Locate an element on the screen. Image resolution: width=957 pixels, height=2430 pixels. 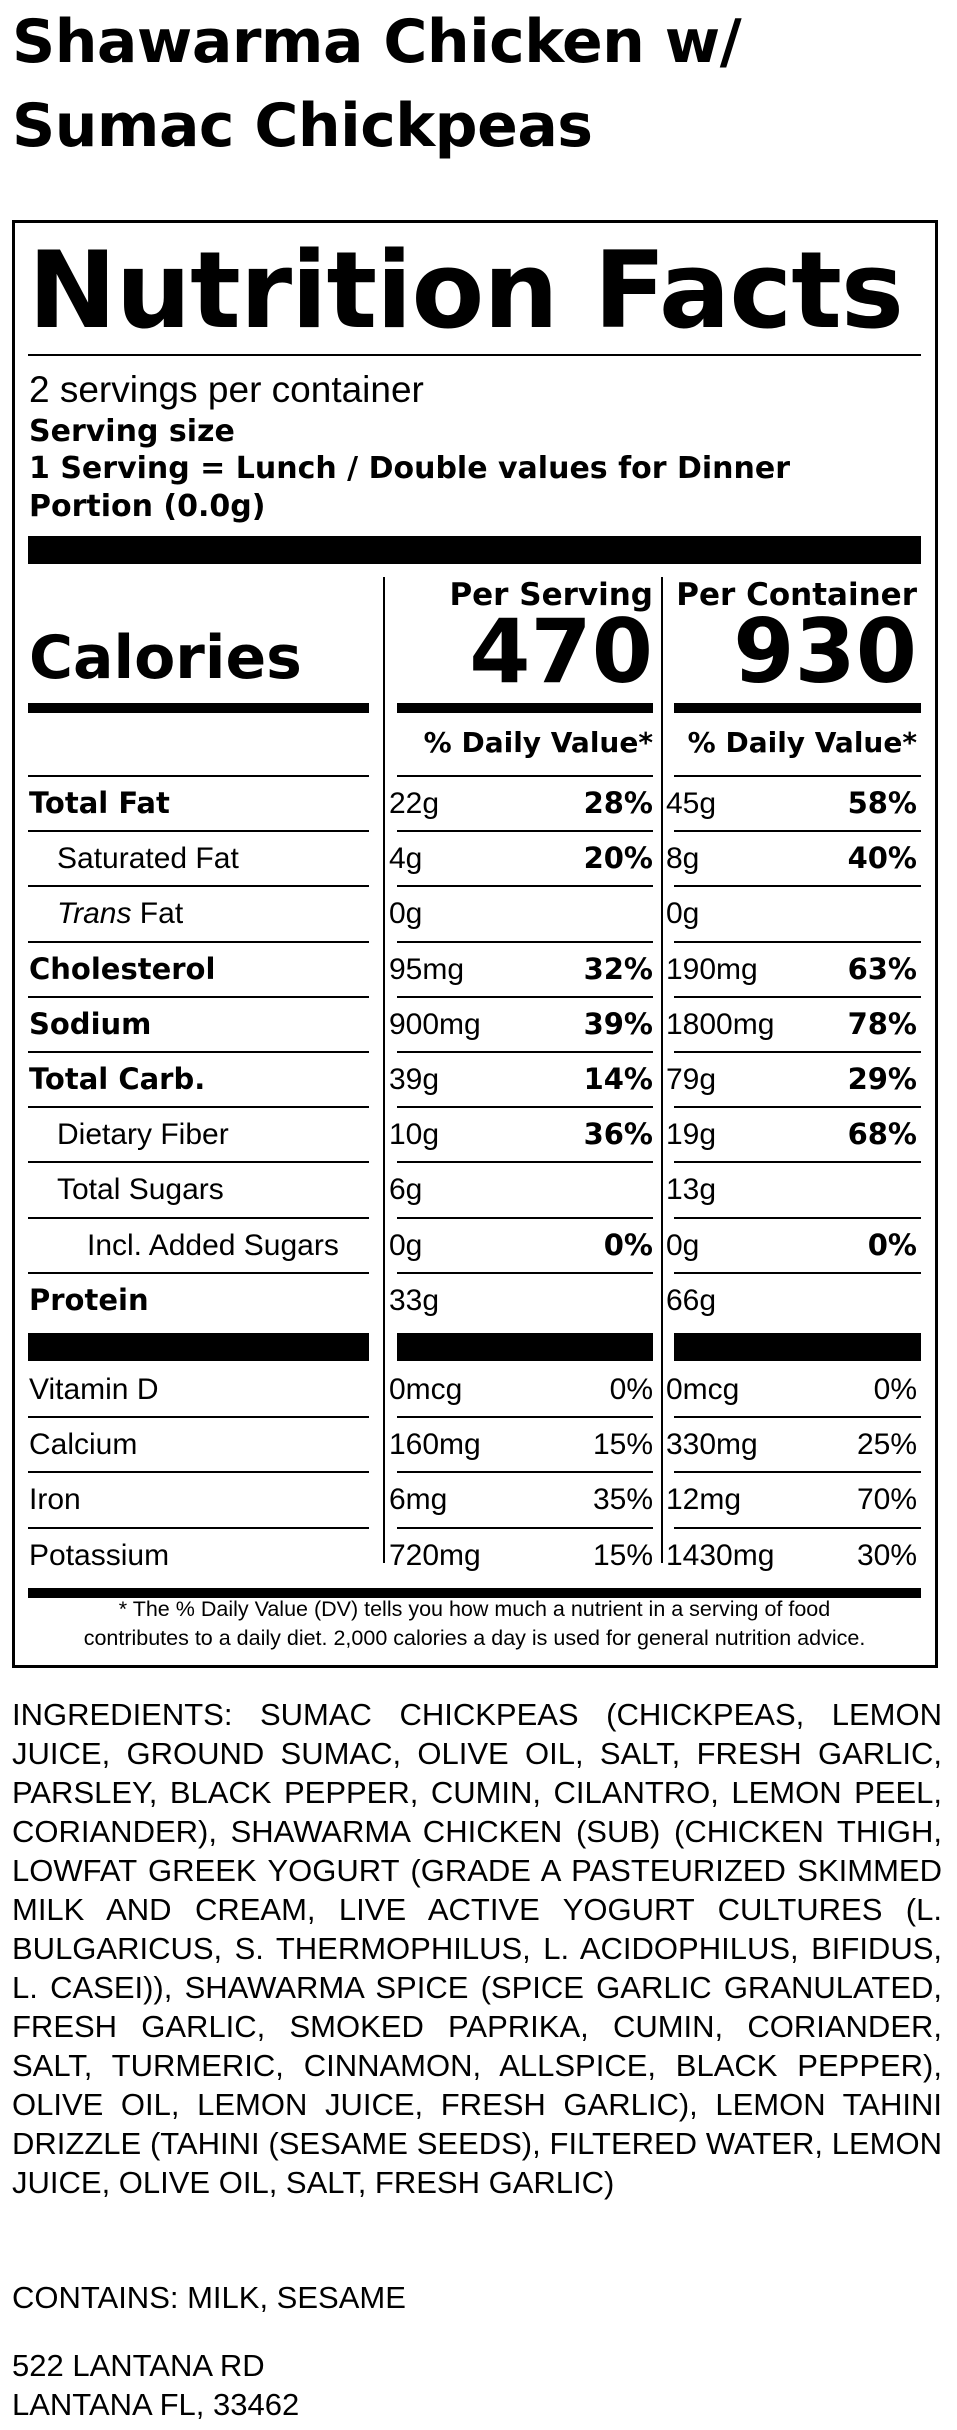
serving-daily-value: 28% is located at coordinates (618, 803).